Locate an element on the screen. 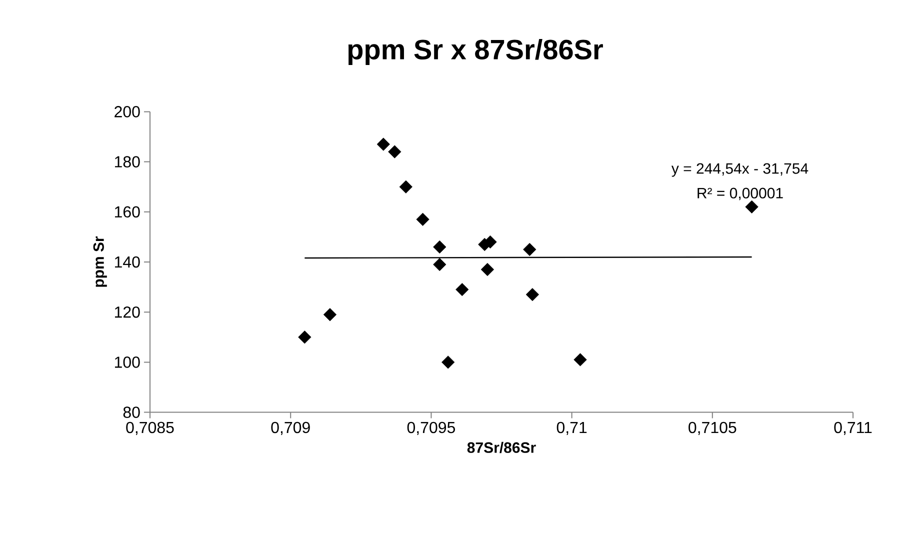 The image size is (901, 546). x-tick-label: 0,7105 is located at coordinates (712, 429).